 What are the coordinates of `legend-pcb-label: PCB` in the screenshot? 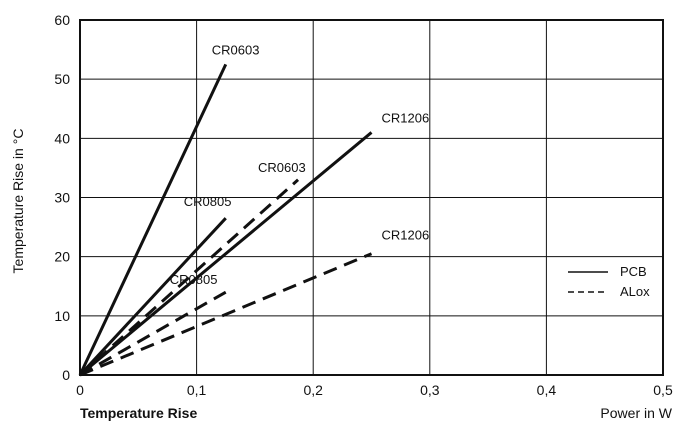 It's located at (633, 271).